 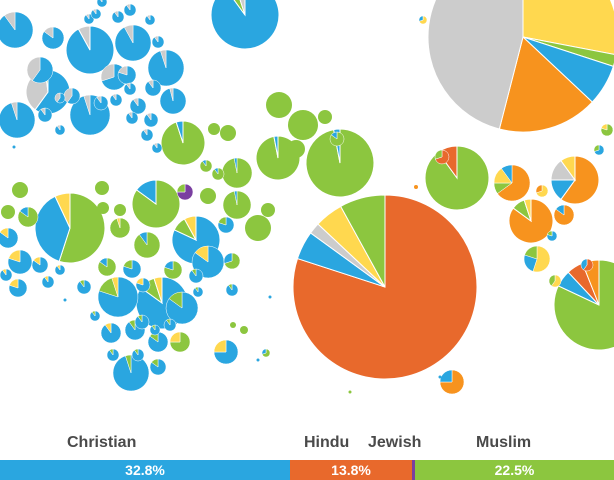 I want to click on share-bar-segment-christian: 32.8%, so click(x=145, y=470).